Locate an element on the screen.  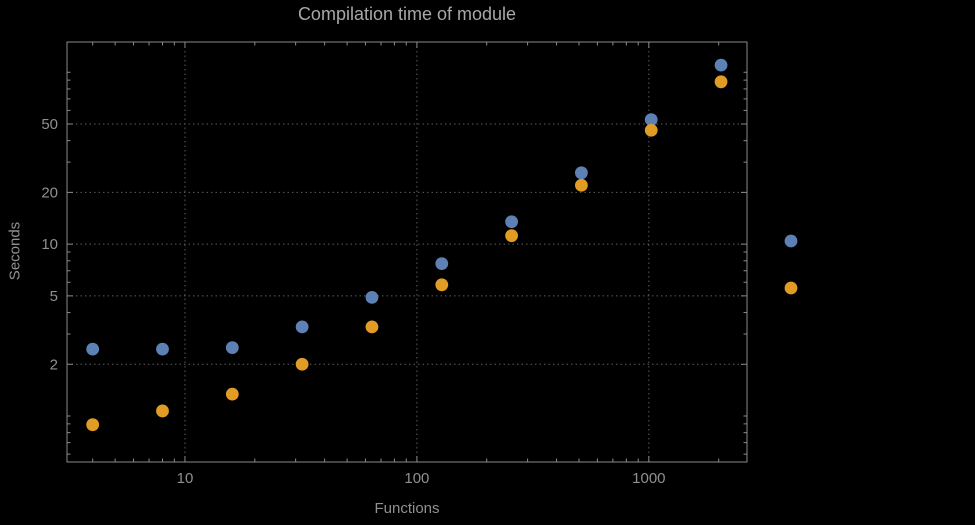
x-tick-label: 100 is located at coordinates (416, 478).